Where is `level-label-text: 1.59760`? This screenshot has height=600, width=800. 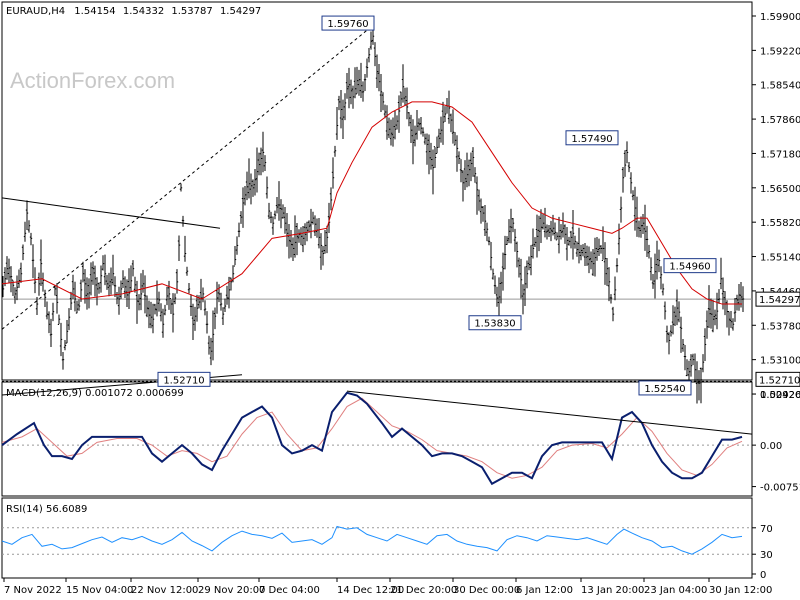 level-label-text: 1.59760 is located at coordinates (347, 24).